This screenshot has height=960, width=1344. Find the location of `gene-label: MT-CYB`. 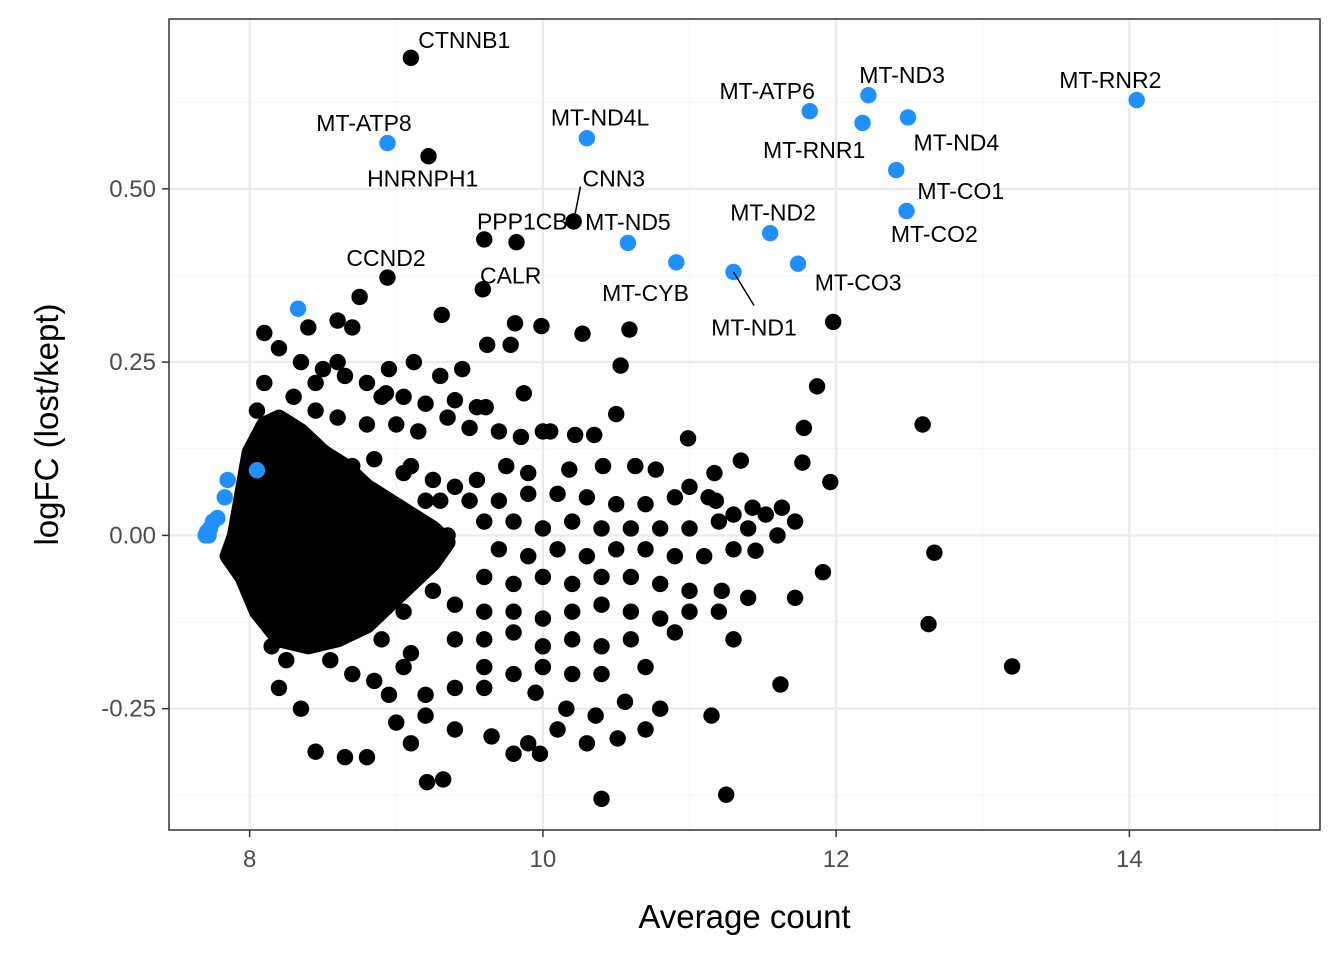

gene-label: MT-CYB is located at coordinates (645, 293).